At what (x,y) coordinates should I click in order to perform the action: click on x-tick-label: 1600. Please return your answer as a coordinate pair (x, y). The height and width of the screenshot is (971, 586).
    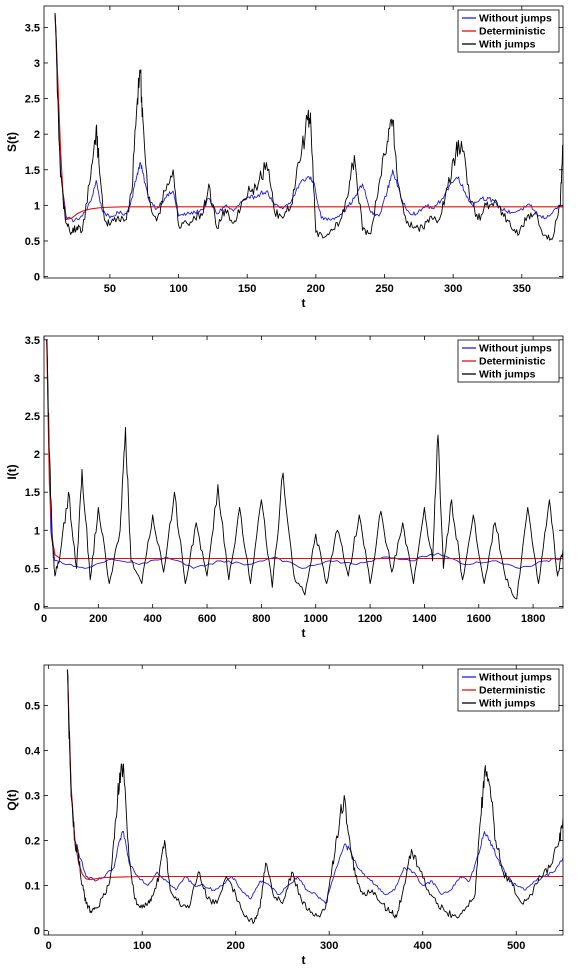
    Looking at the image, I should click on (479, 619).